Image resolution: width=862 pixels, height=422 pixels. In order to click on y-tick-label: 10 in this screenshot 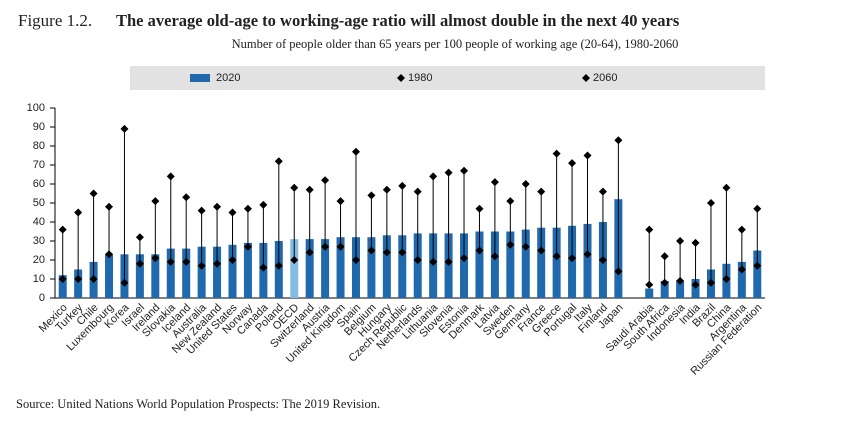, I will do `click(39, 279)`.